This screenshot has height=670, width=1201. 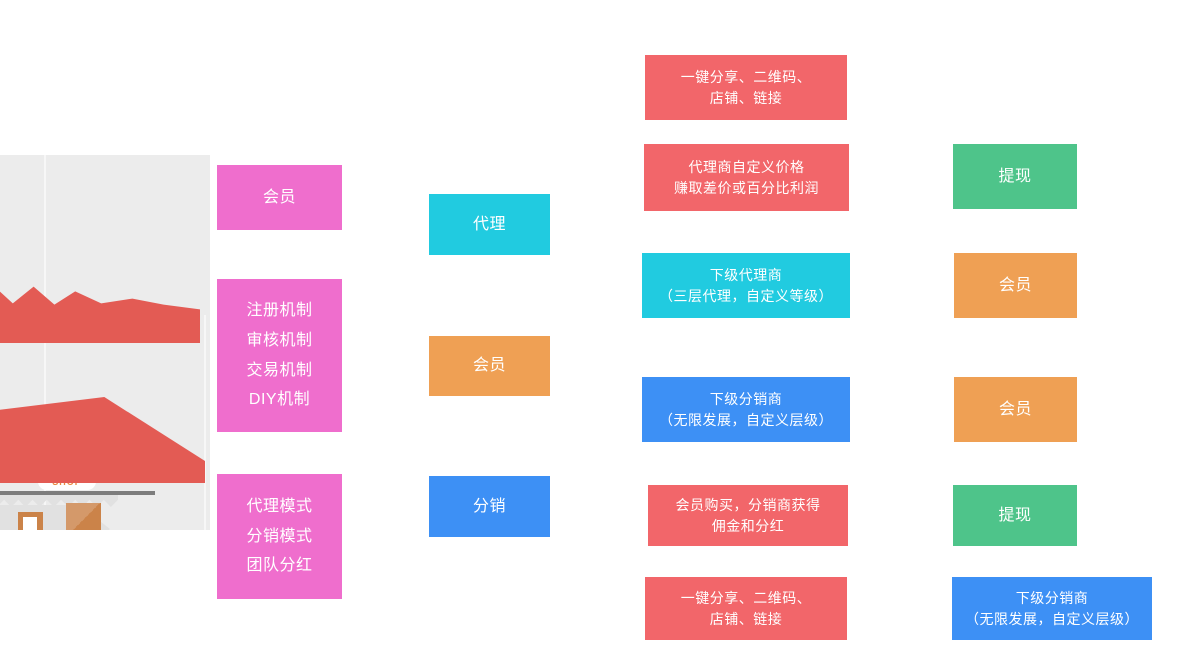 I want to click on action-sub-distributor: 下级分销商 （无限发展，自定义层级）, so click(x=746, y=409).